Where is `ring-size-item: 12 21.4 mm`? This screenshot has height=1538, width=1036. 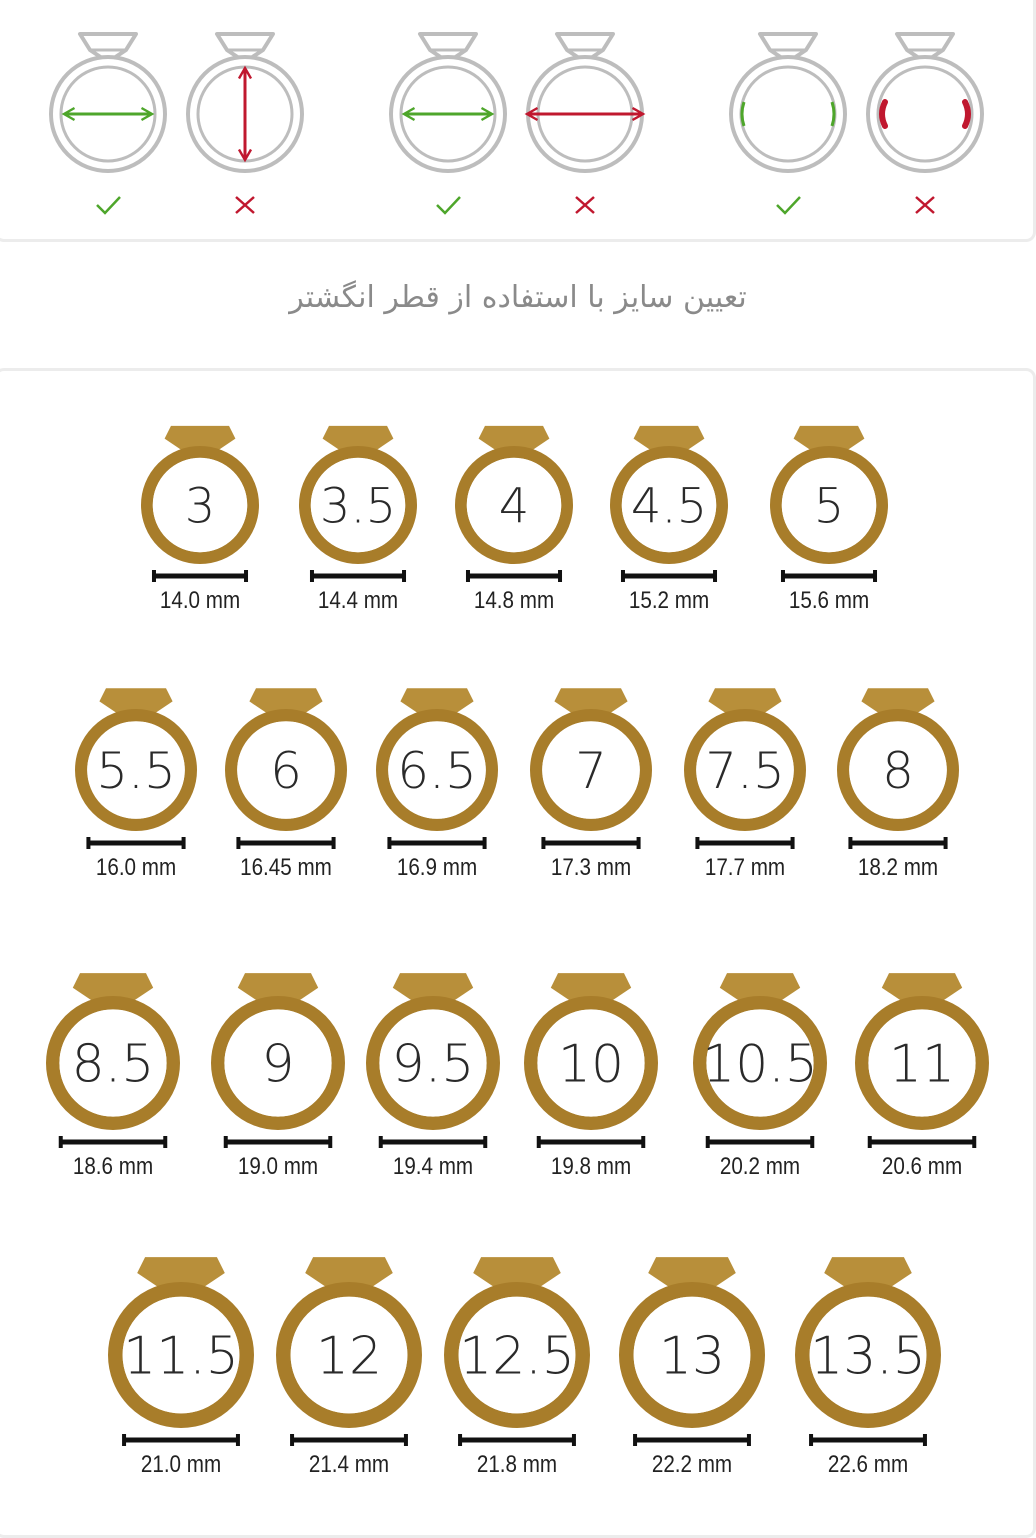
ring-size-item: 12 21.4 mm is located at coordinates (348, 1367).